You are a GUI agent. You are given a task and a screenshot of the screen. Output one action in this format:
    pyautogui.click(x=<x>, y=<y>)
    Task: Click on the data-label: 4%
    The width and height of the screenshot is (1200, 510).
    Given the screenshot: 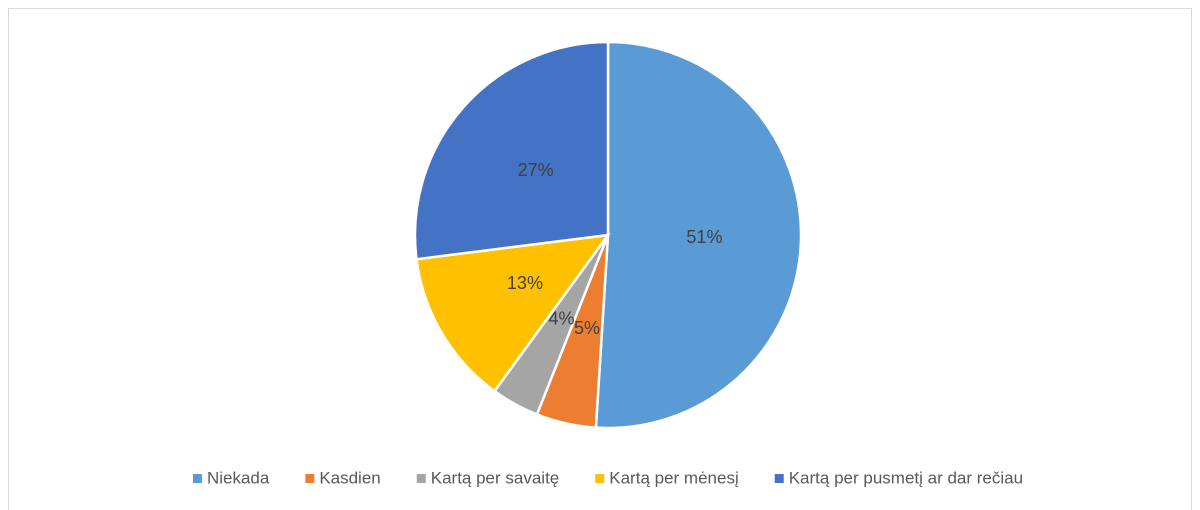 What is the action you would take?
    pyautogui.click(x=562, y=318)
    